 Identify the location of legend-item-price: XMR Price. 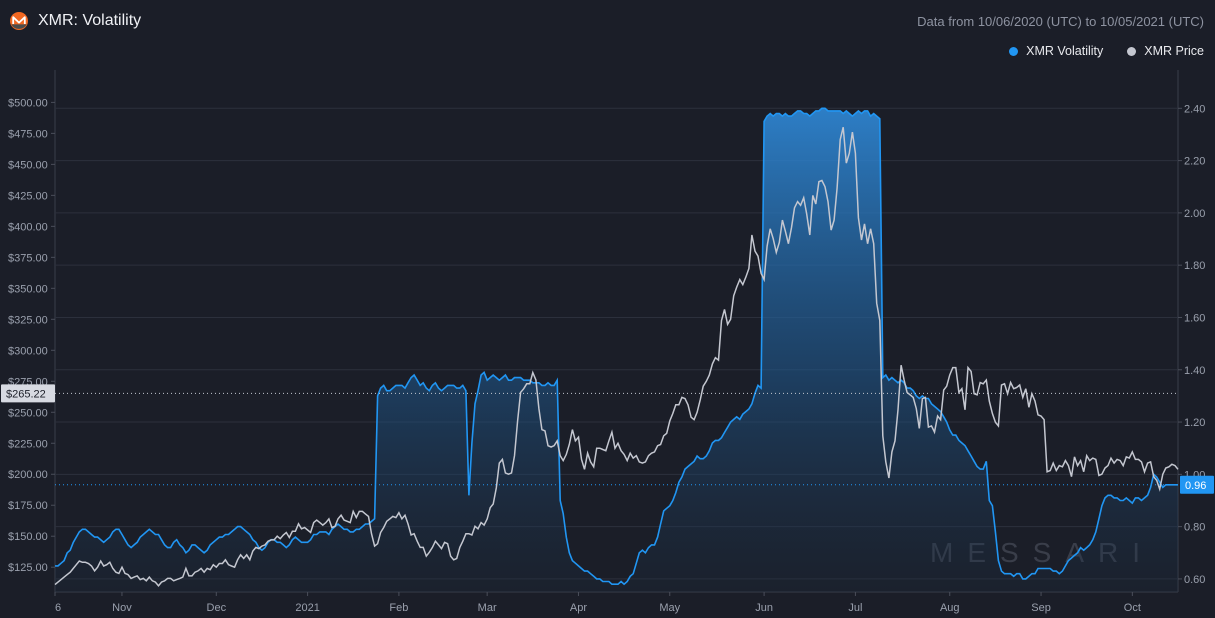
(1165, 51).